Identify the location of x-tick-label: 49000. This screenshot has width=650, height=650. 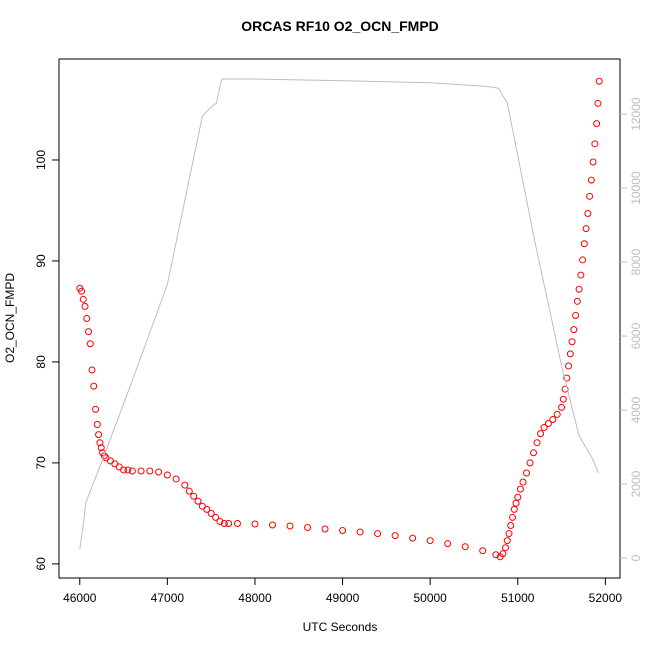
(343, 598).